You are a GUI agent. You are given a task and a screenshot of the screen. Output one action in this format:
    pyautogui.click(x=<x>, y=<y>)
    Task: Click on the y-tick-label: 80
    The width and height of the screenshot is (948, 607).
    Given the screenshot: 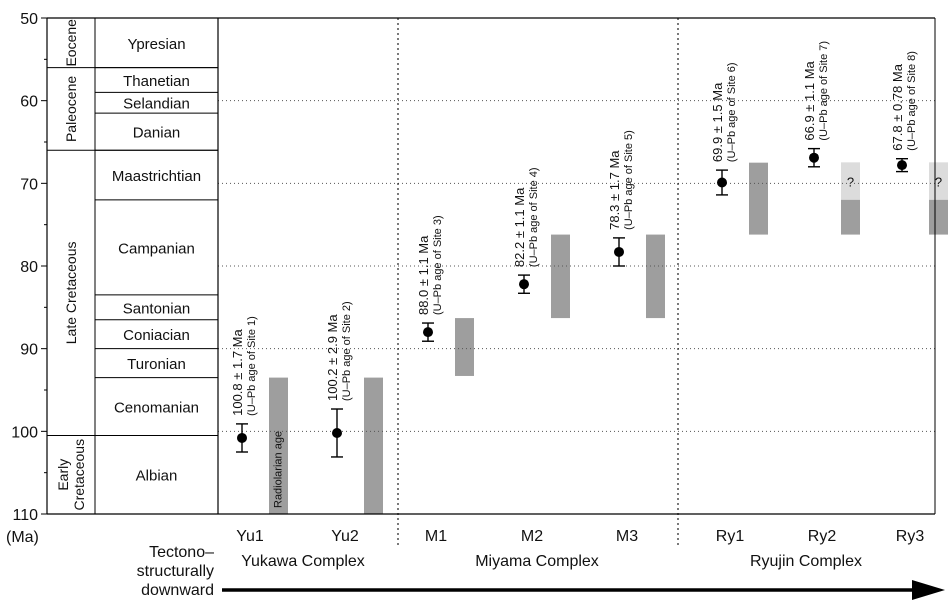 What is the action you would take?
    pyautogui.click(x=29, y=267)
    